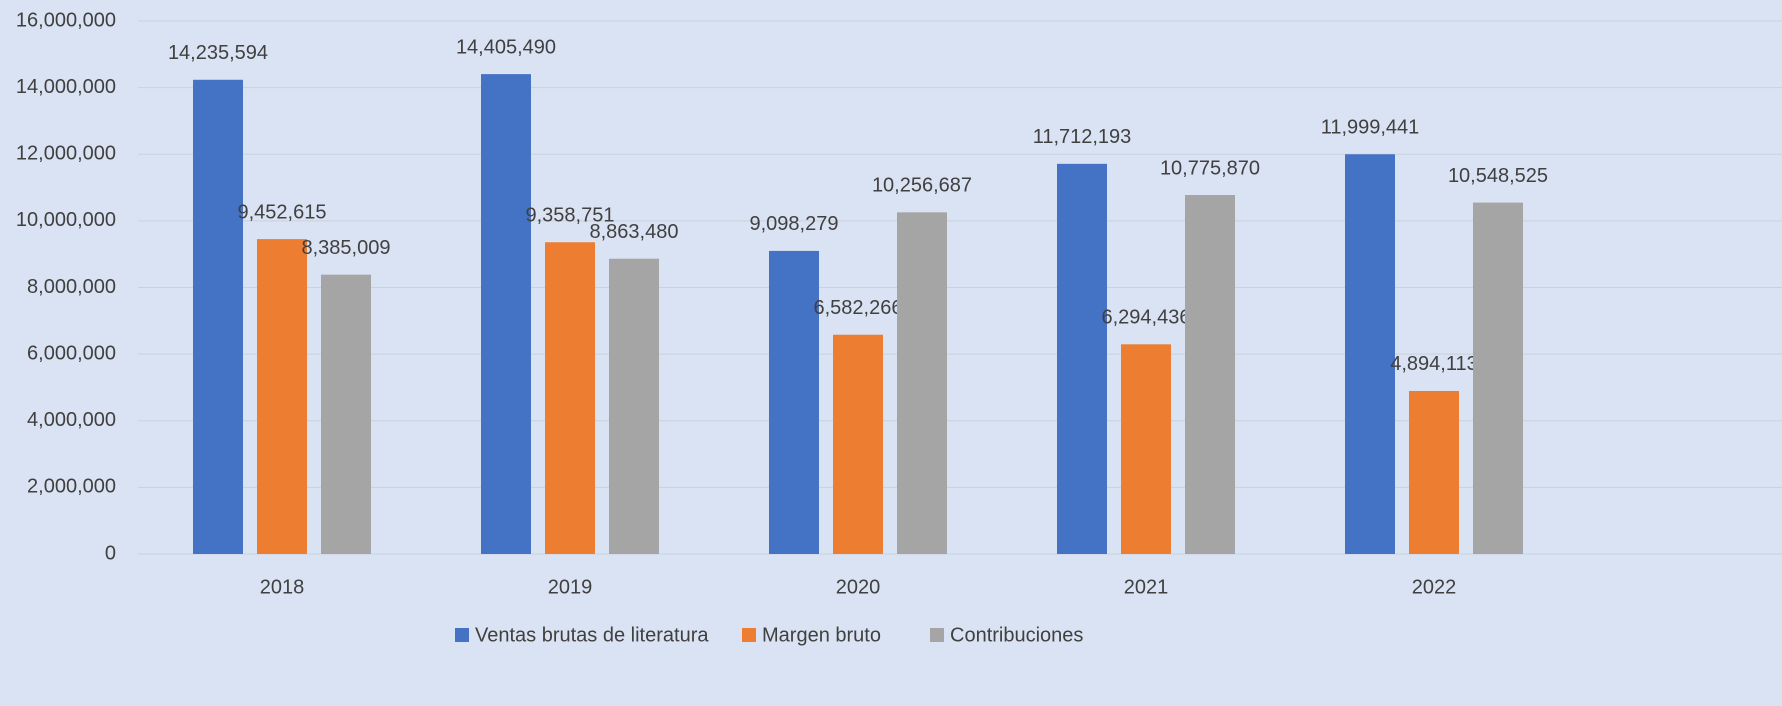  Describe the element at coordinates (794, 224) in the screenshot. I see `data-label: 9,098,279` at that location.